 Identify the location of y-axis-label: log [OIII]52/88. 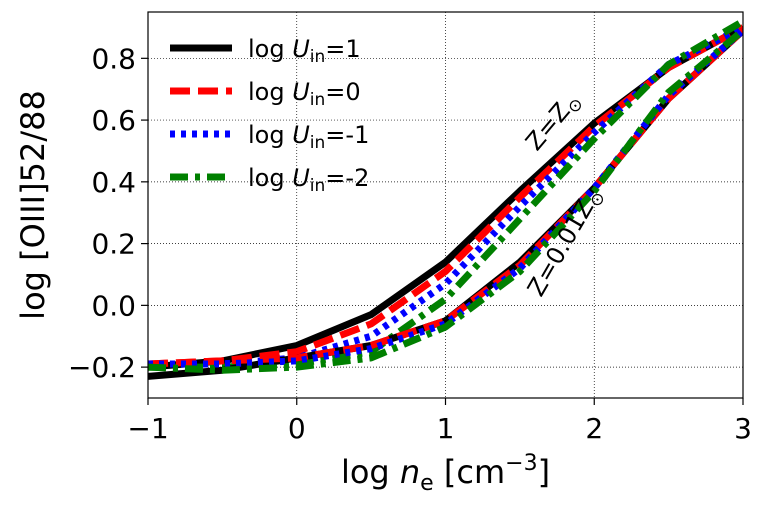
(33, 205).